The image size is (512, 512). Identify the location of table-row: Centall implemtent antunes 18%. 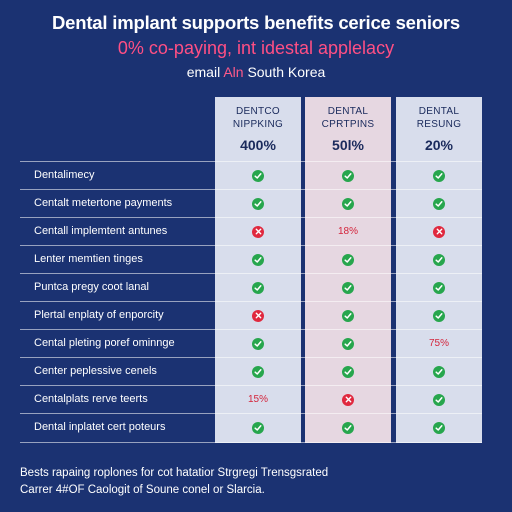
(251, 231).